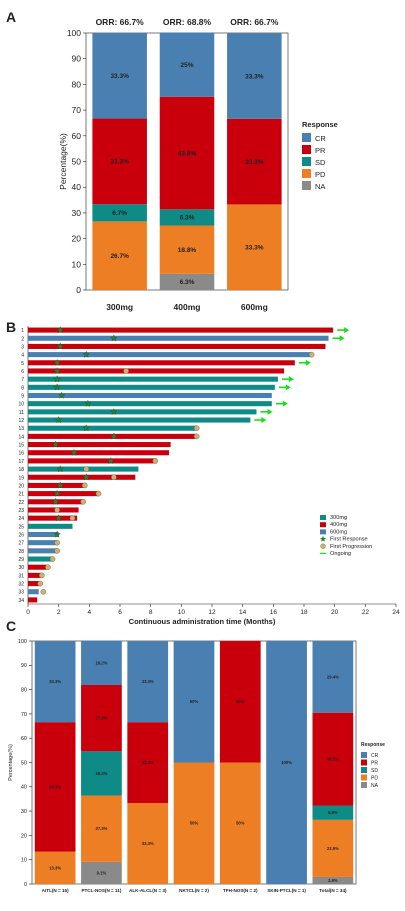 This screenshot has width=405, height=911. Describe the element at coordinates (77, 136) in the screenshot. I see `y-tick-label: 60` at that location.